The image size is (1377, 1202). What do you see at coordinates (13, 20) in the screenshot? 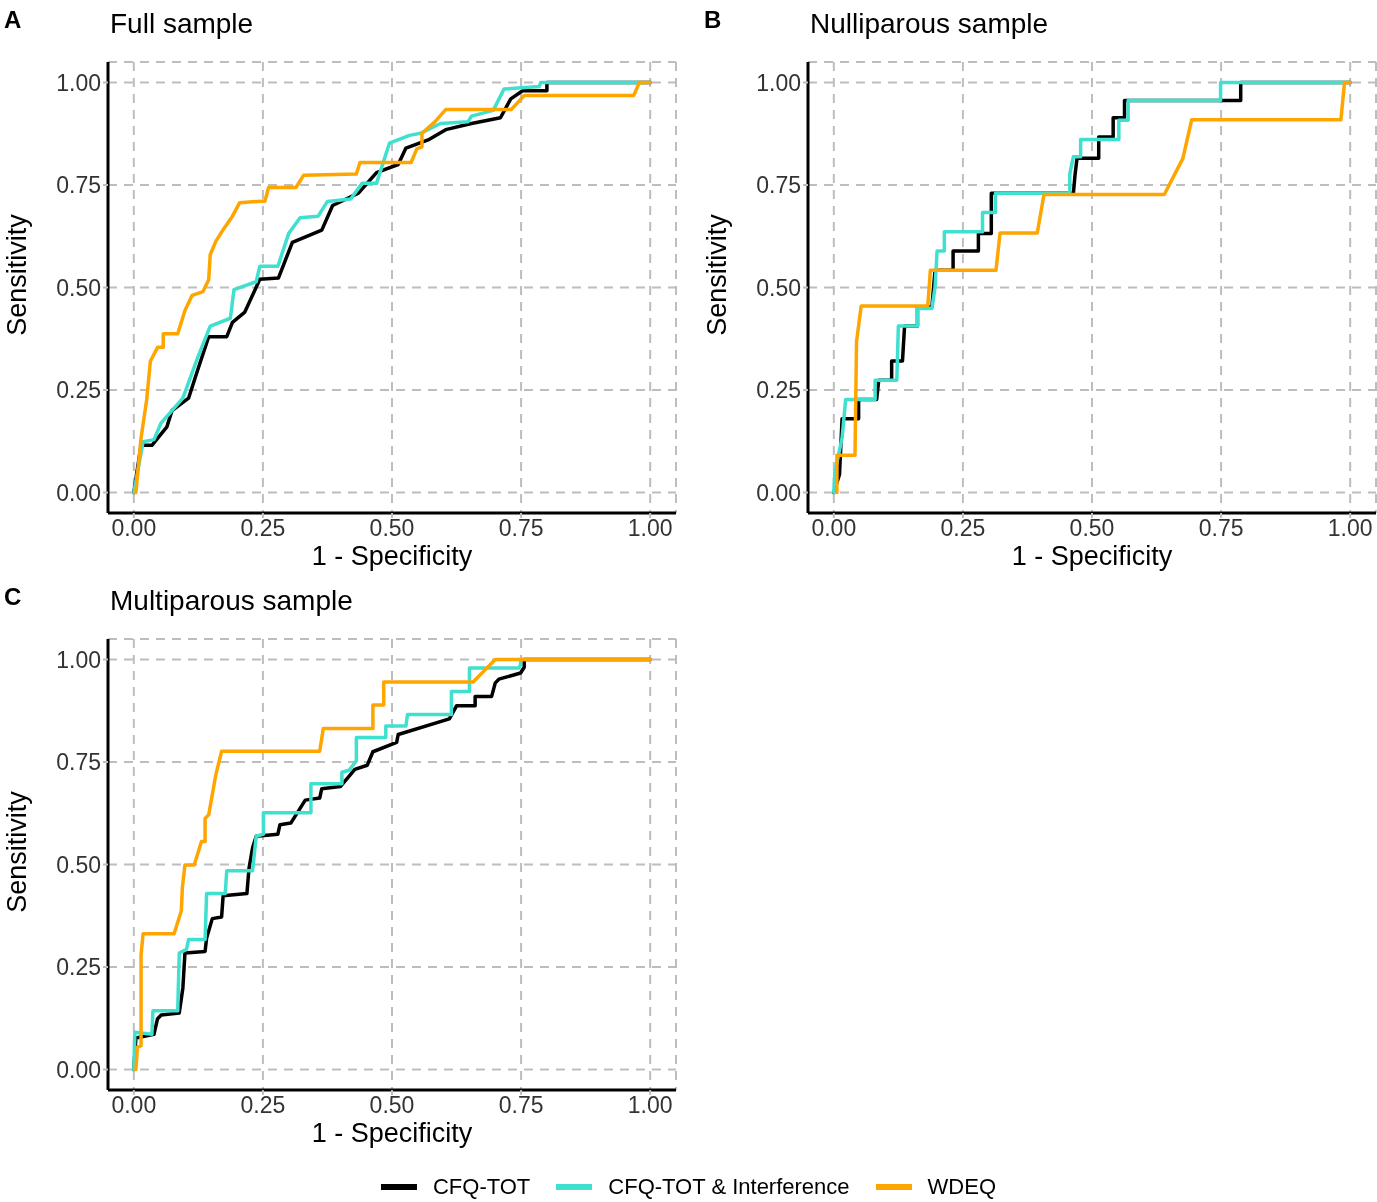
I see `text: A` at bounding box center [13, 20].